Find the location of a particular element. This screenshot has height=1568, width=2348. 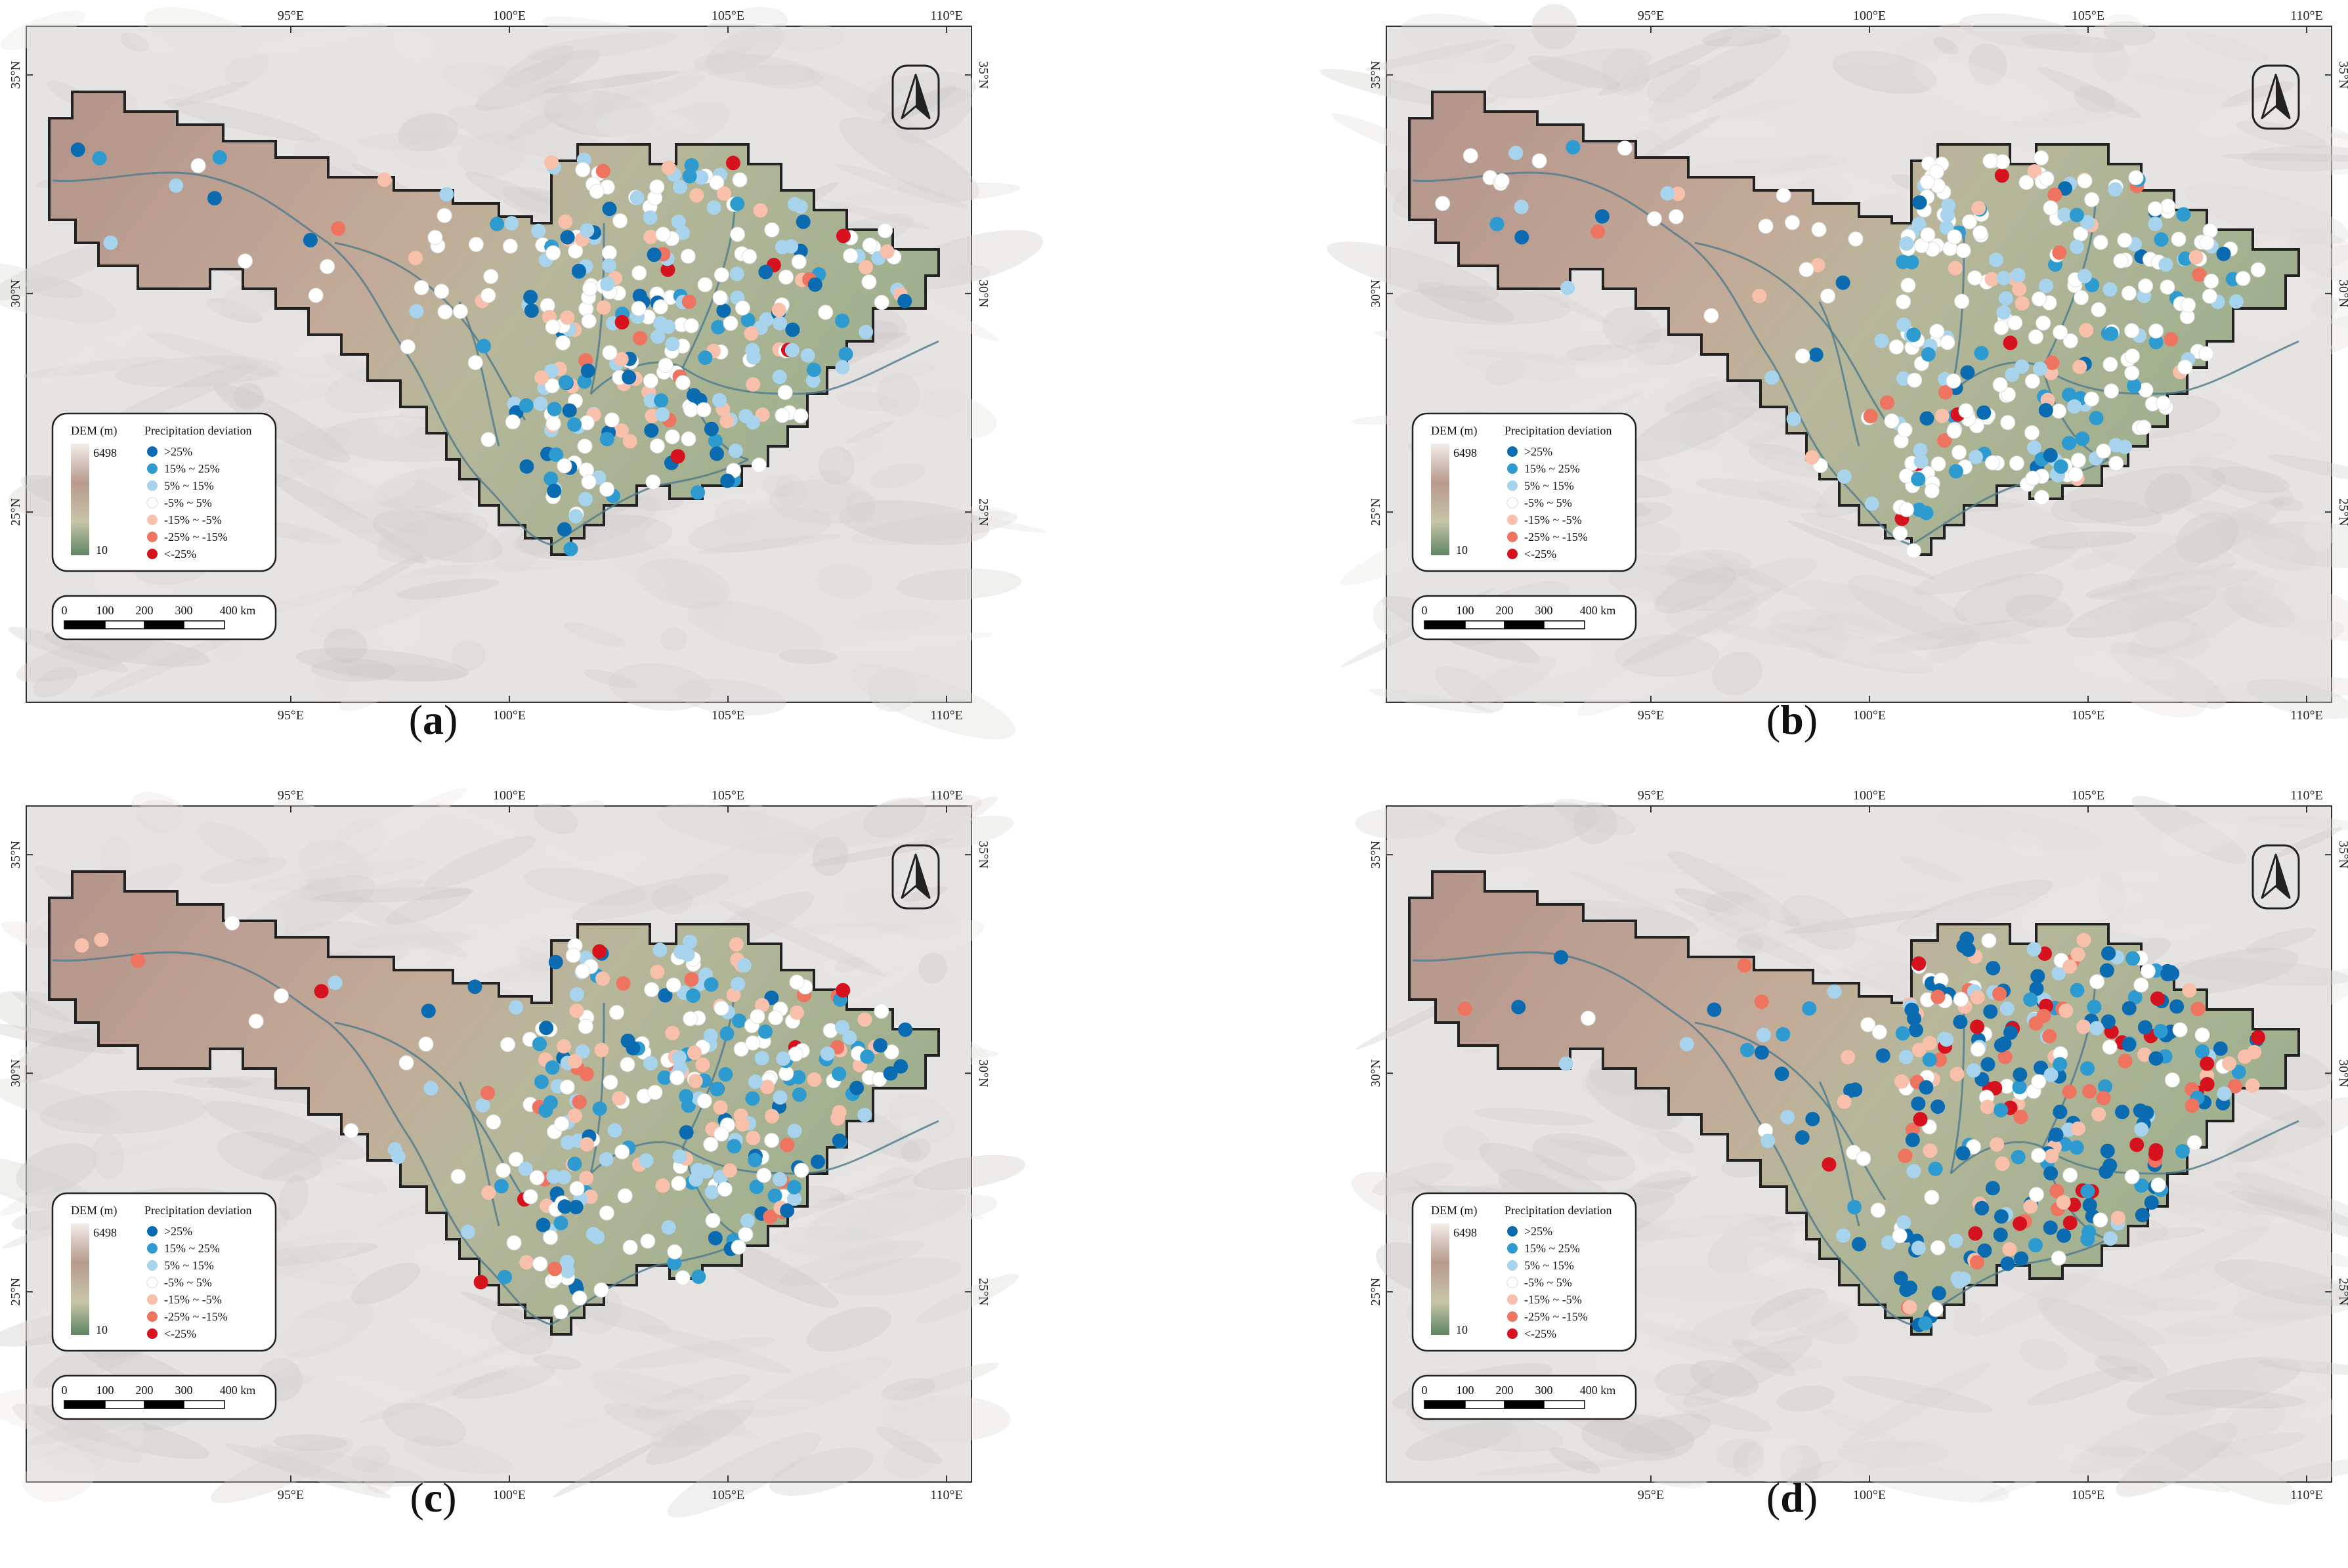

lat-tick-label-right: 25°N is located at coordinates (983, 512).